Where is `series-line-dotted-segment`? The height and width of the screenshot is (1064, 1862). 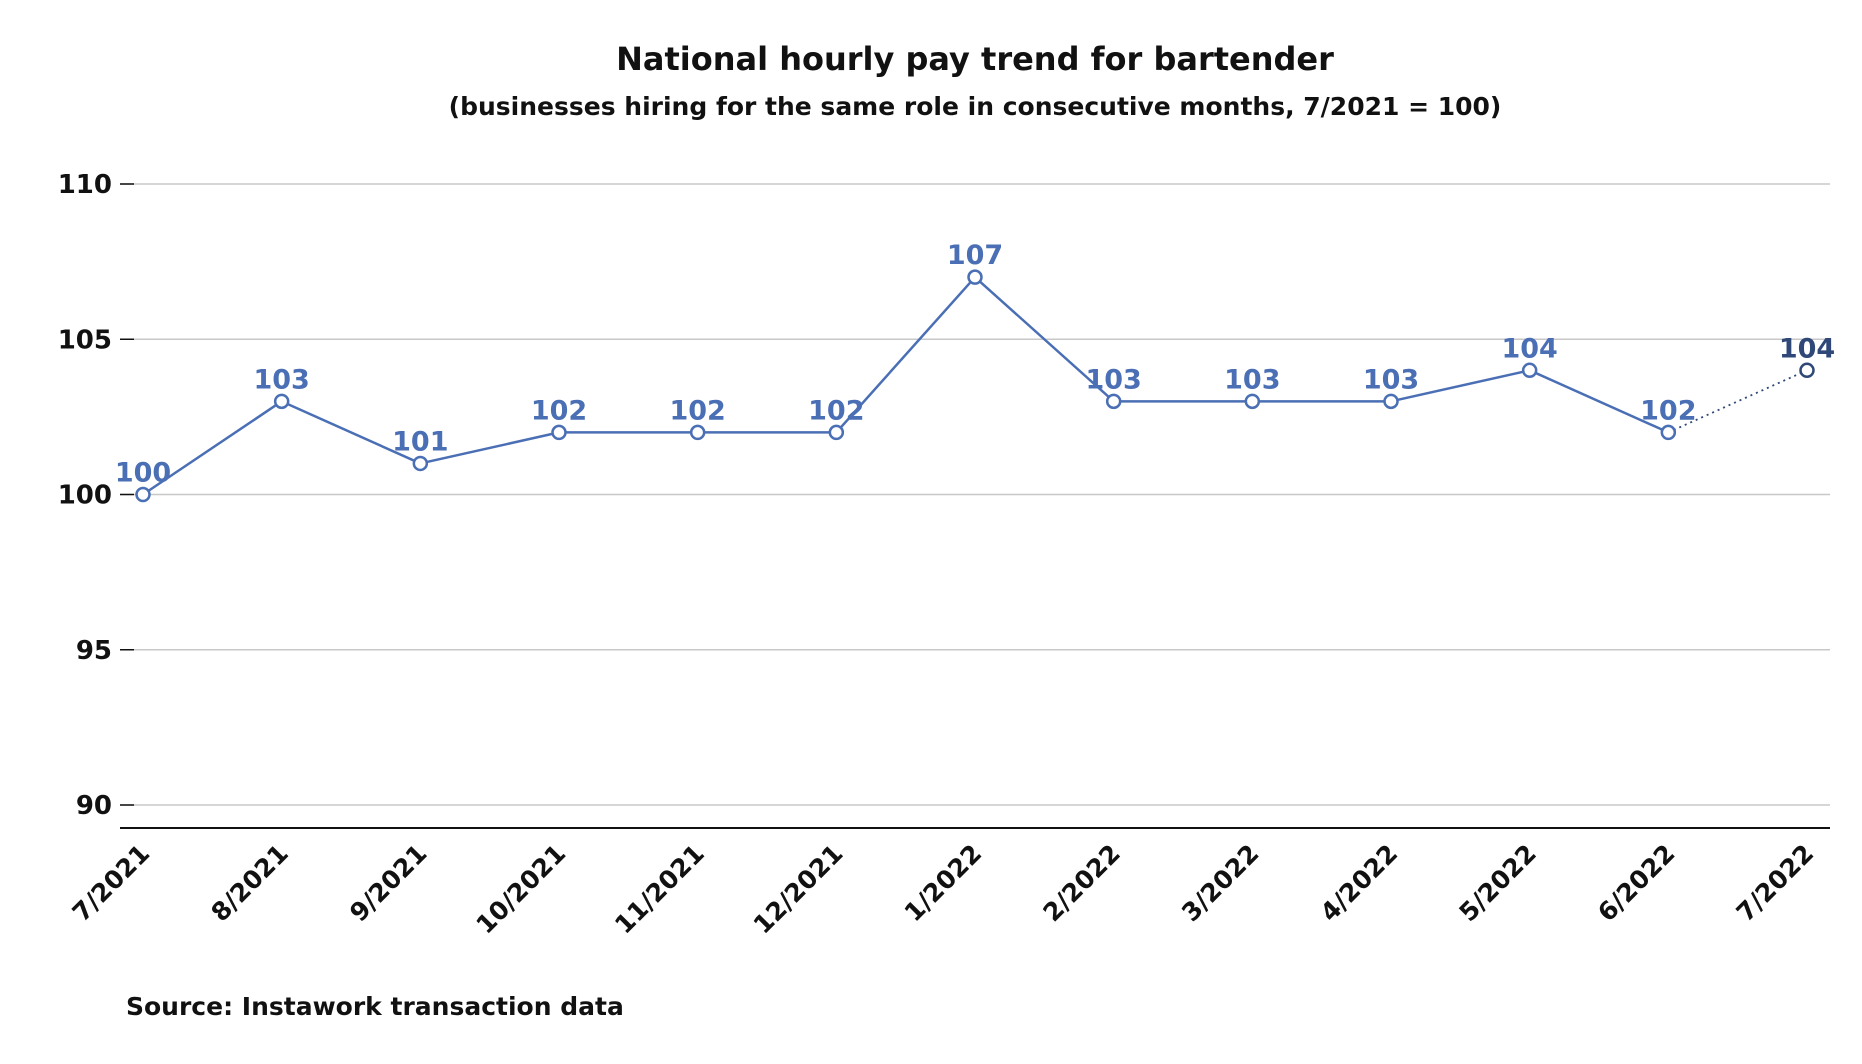
series-line-dotted-segment is located at coordinates (1737, 401).